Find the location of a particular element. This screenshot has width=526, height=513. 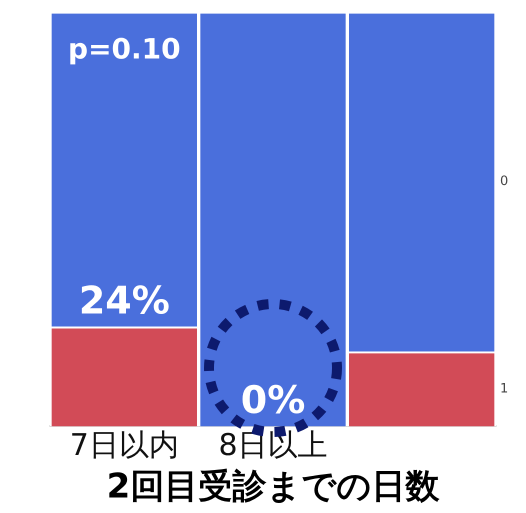

x-tick-label: 7日以内 is located at coordinates (124, 445).